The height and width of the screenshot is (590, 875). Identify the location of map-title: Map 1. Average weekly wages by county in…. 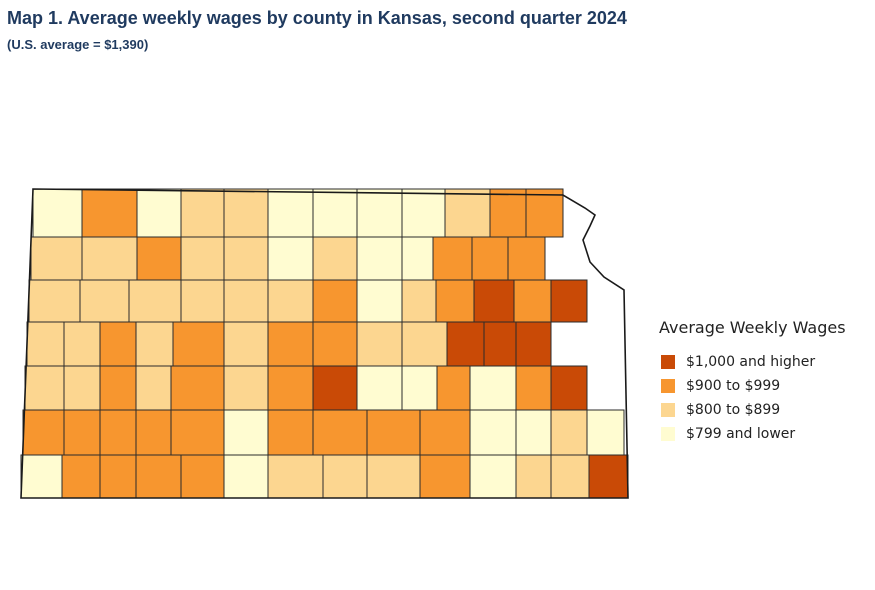
(317, 18).